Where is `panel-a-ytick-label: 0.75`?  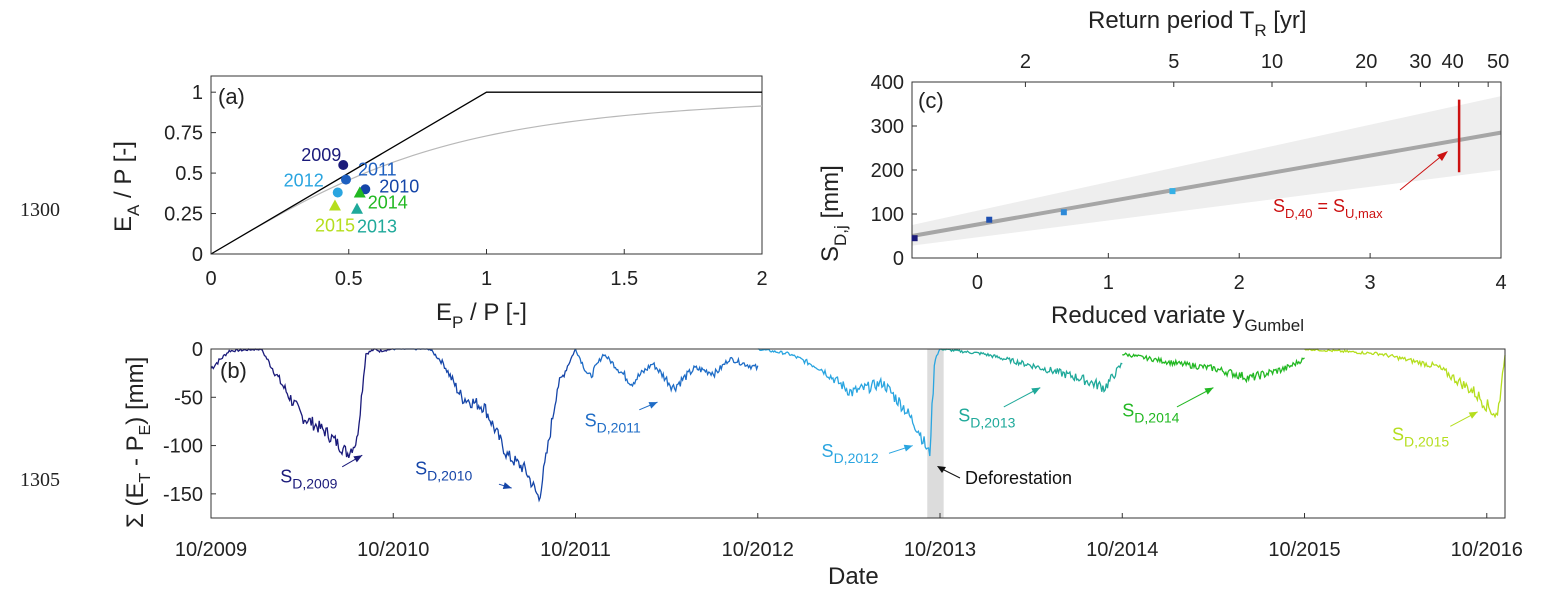 panel-a-ytick-label: 0.75 is located at coordinates (183, 134).